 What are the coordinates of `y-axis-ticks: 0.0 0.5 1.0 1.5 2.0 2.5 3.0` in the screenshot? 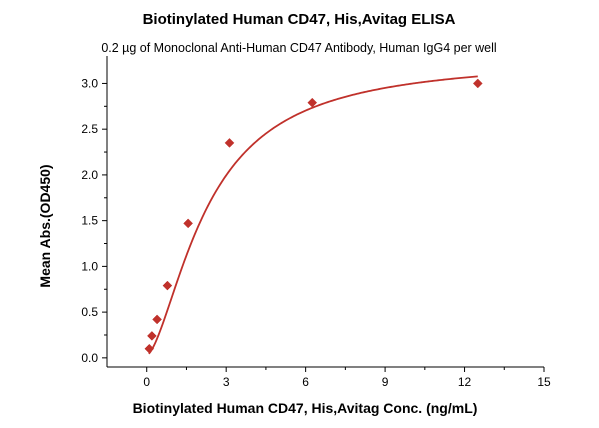 It's located at (94, 220).